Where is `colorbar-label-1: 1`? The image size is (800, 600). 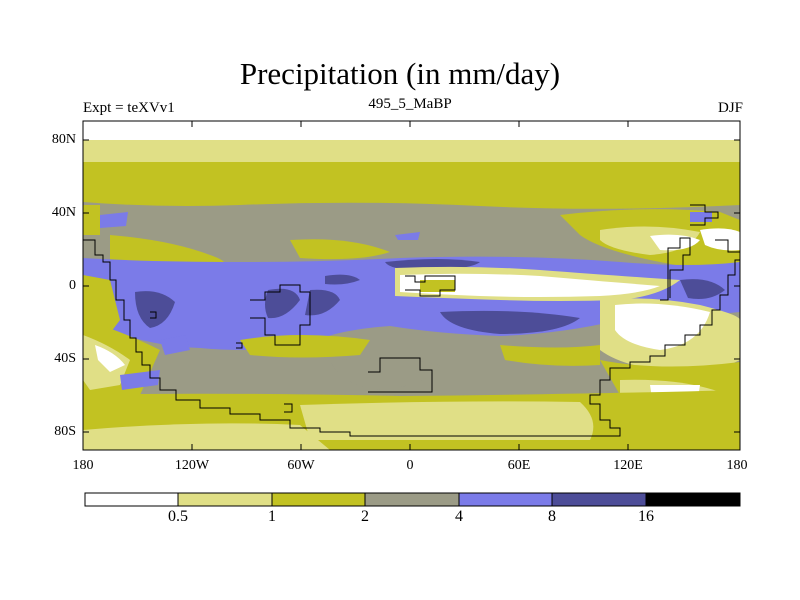
colorbar-label-1: 1 is located at coordinates (272, 516).